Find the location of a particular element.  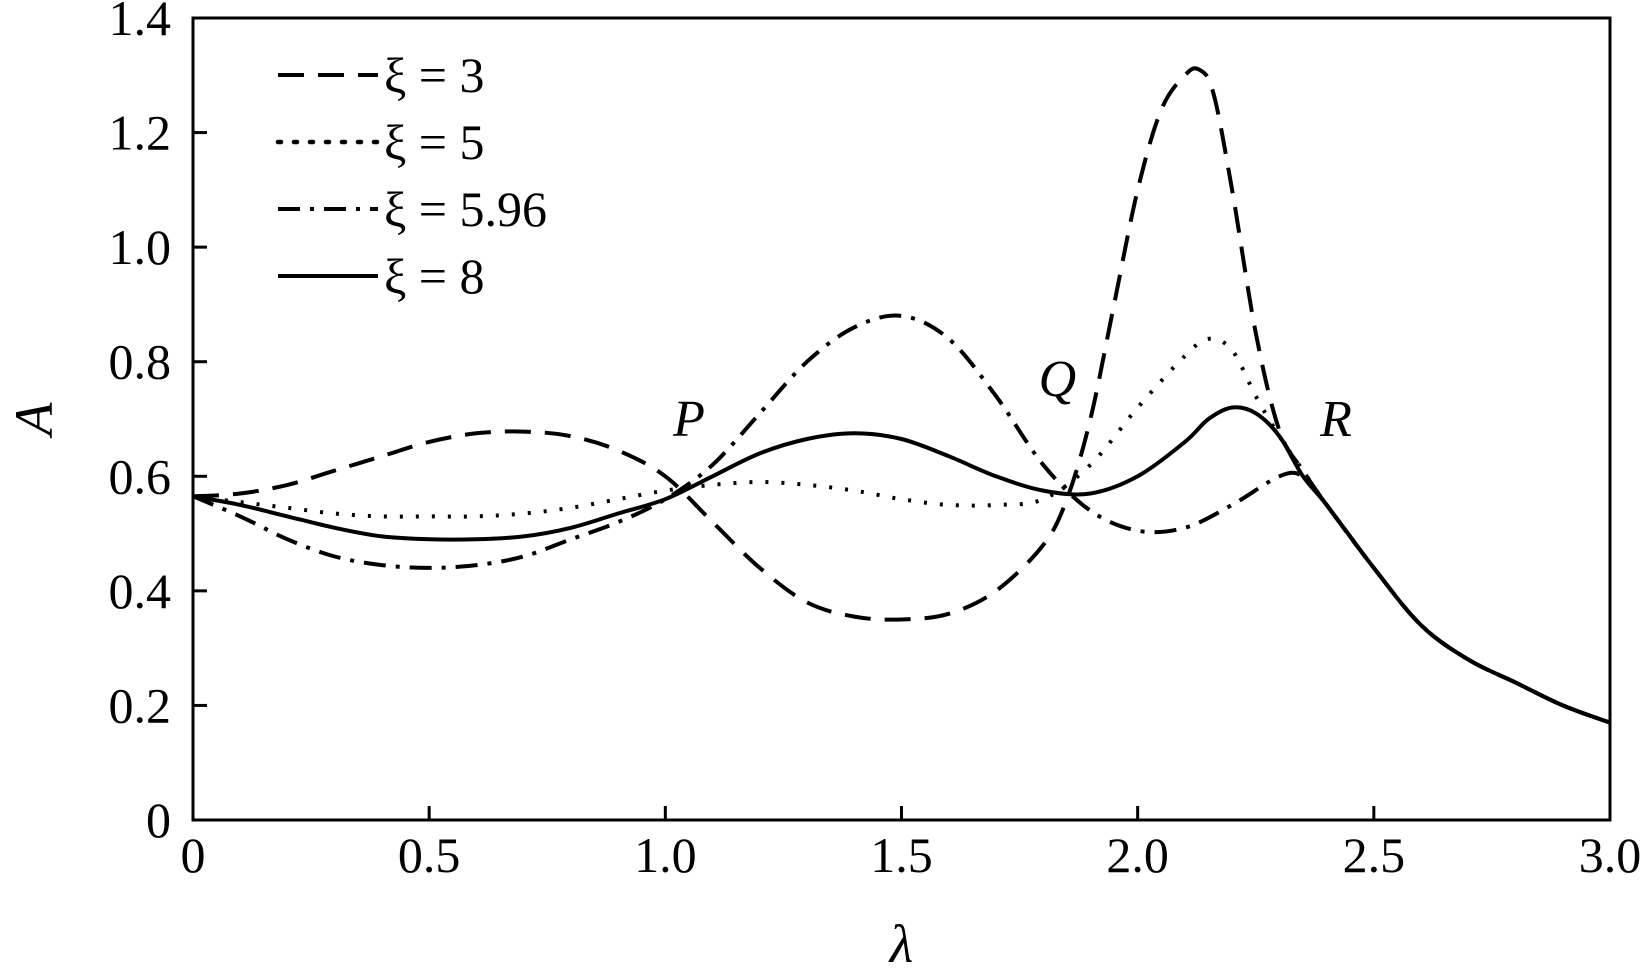

y-tick-label: 0.2 is located at coordinates (140, 705).